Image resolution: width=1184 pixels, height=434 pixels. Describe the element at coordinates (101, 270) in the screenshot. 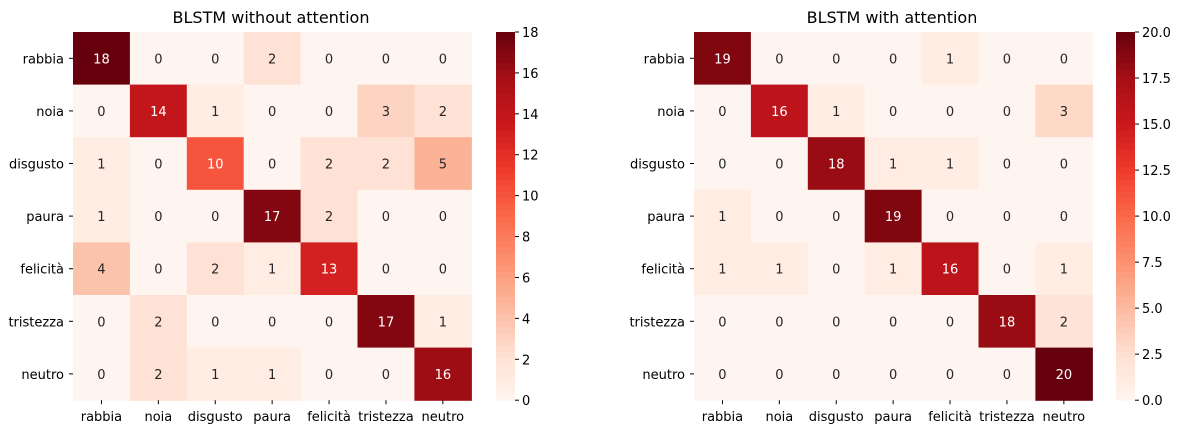

I see `cell-value-label: 4` at that location.